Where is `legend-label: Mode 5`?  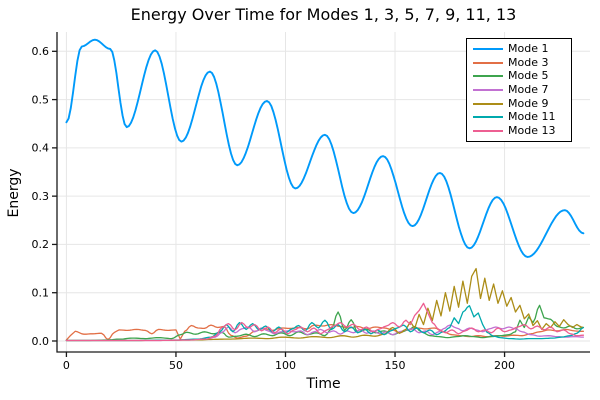
legend-label: Mode 5 is located at coordinates (528, 76).